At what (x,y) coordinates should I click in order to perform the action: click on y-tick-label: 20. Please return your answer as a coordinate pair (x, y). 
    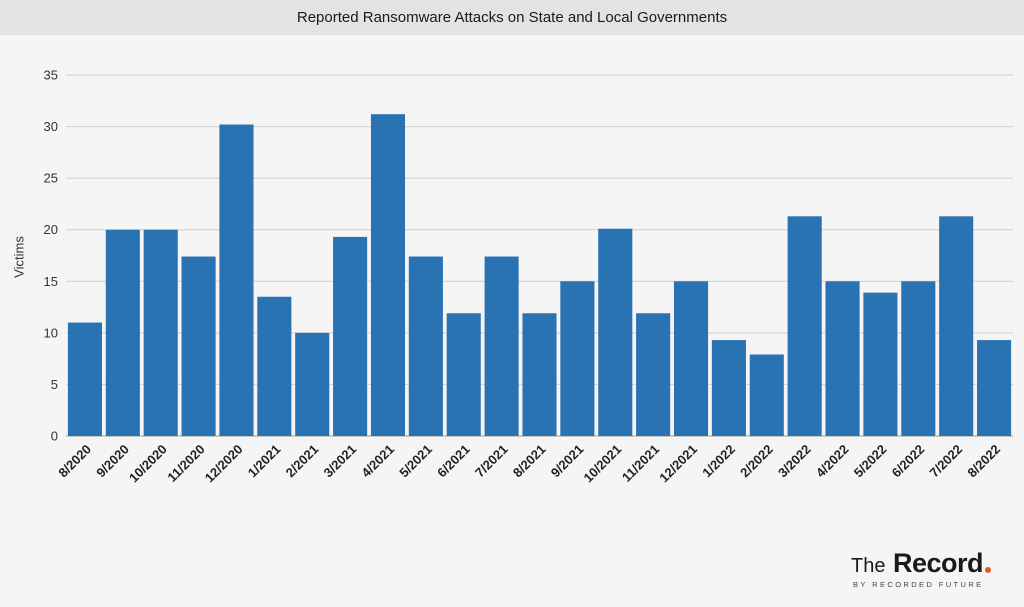
    Looking at the image, I should click on (51, 229).